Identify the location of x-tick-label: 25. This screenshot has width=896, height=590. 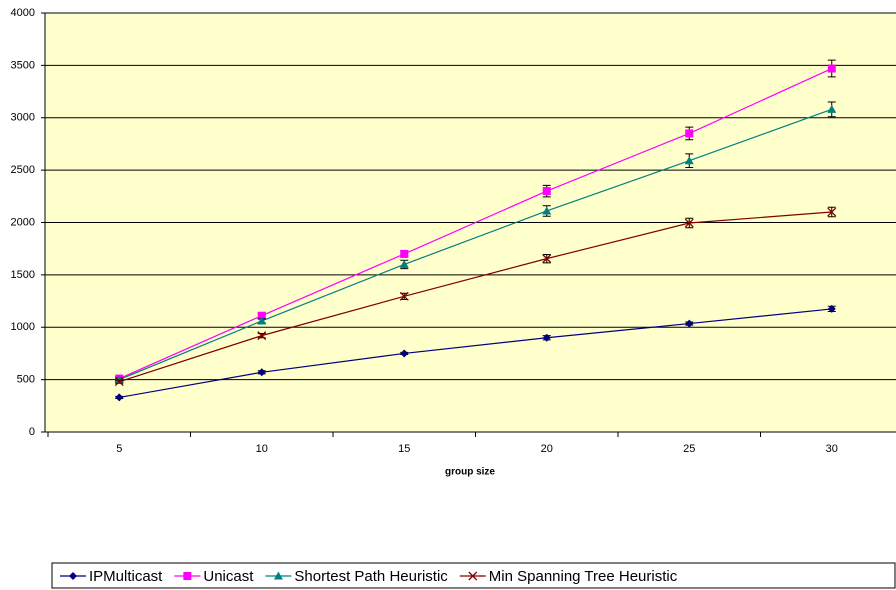
(689, 449).